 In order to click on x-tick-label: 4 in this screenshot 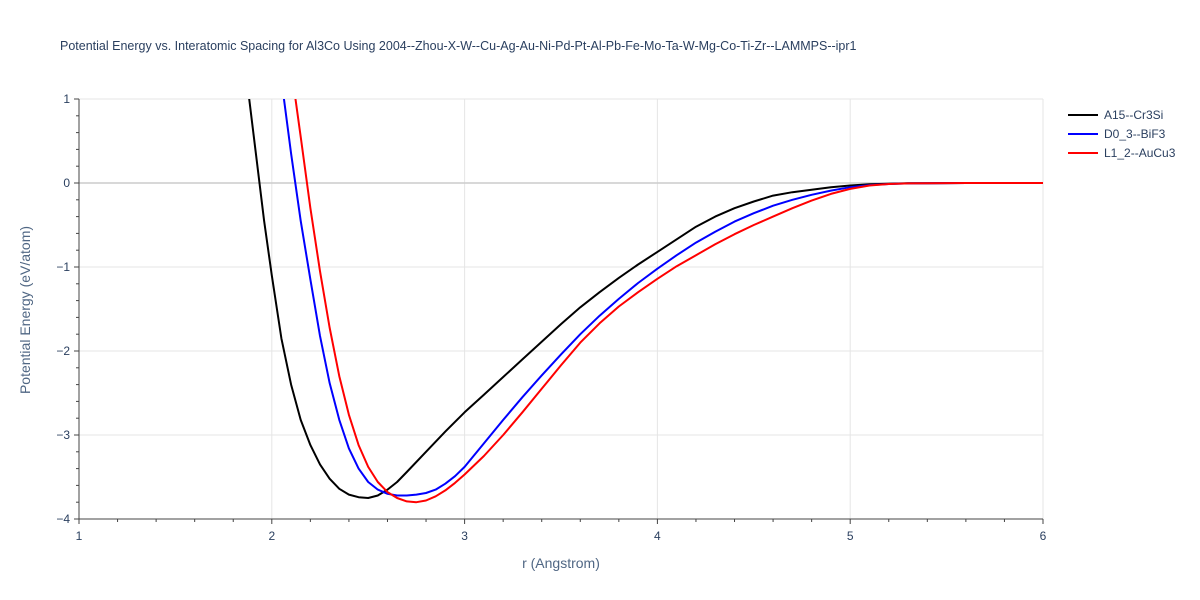, I will do `click(657, 536)`.